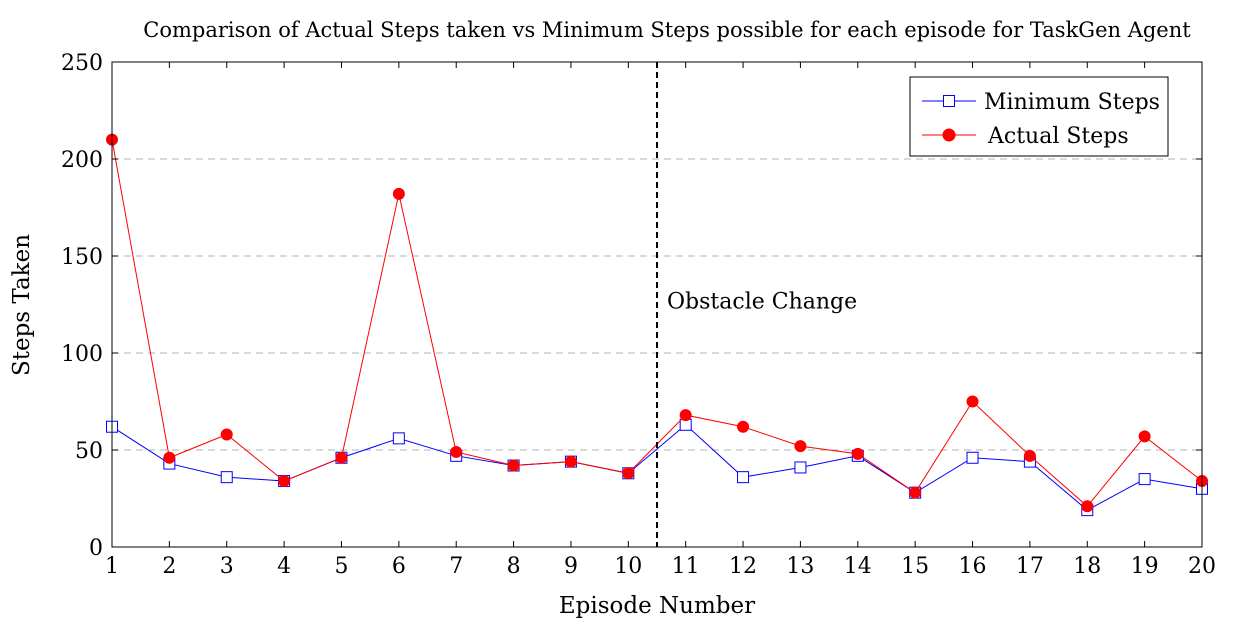  I want to click on x-tick-label-12: 12, so click(743, 566).